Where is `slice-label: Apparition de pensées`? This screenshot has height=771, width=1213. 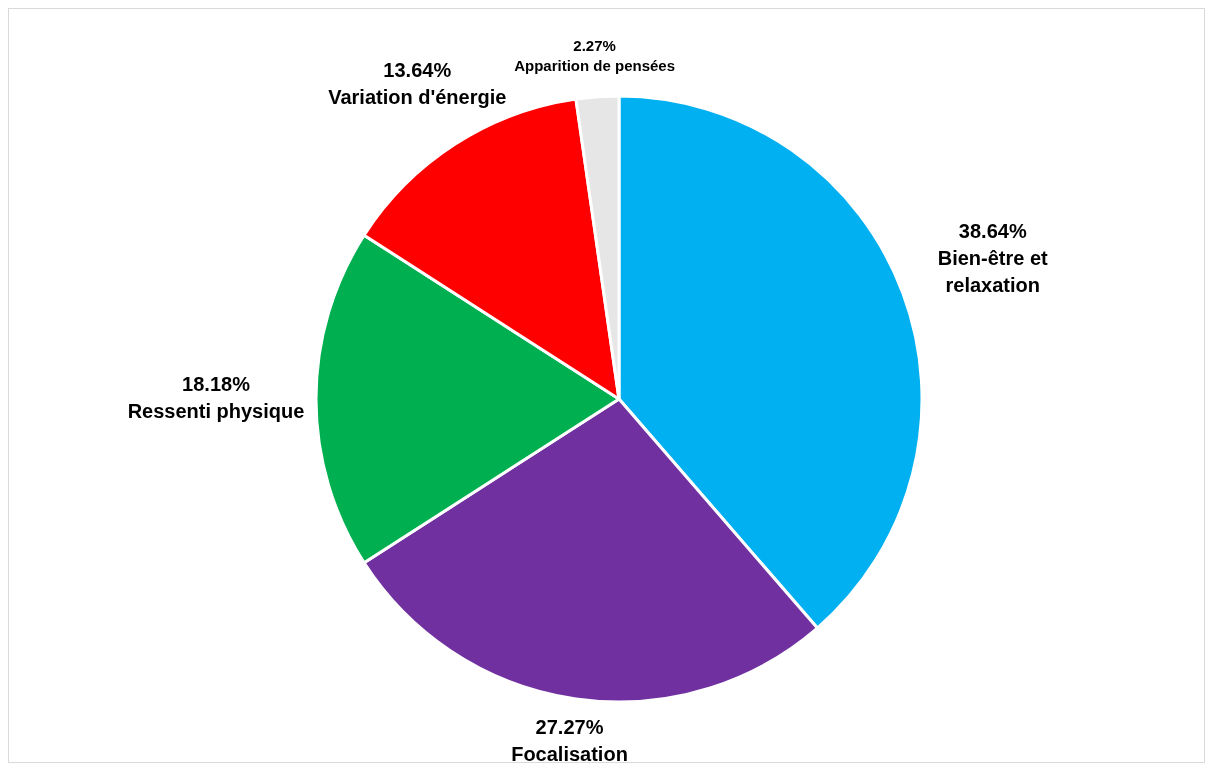 slice-label: Apparition de pensées is located at coordinates (595, 66).